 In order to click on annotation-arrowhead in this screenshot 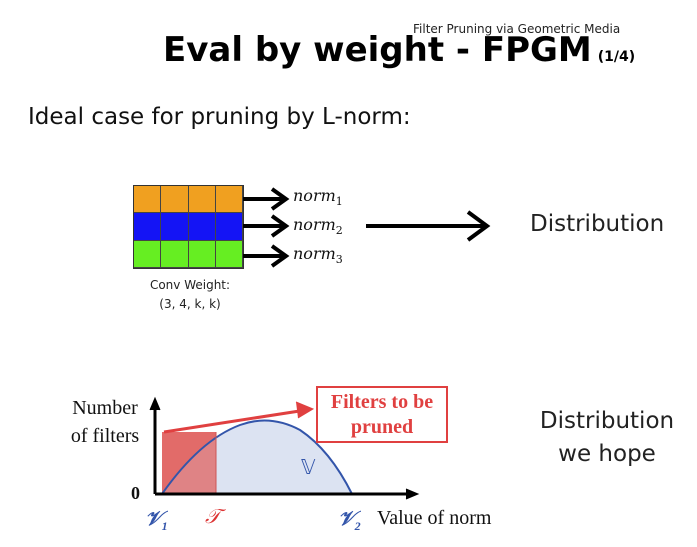, I will do `click(305, 410)`.